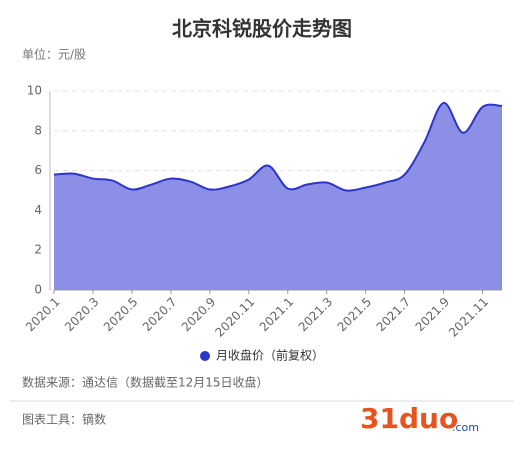  I want to click on x-tick-label: 2020.3, so click(82, 315).